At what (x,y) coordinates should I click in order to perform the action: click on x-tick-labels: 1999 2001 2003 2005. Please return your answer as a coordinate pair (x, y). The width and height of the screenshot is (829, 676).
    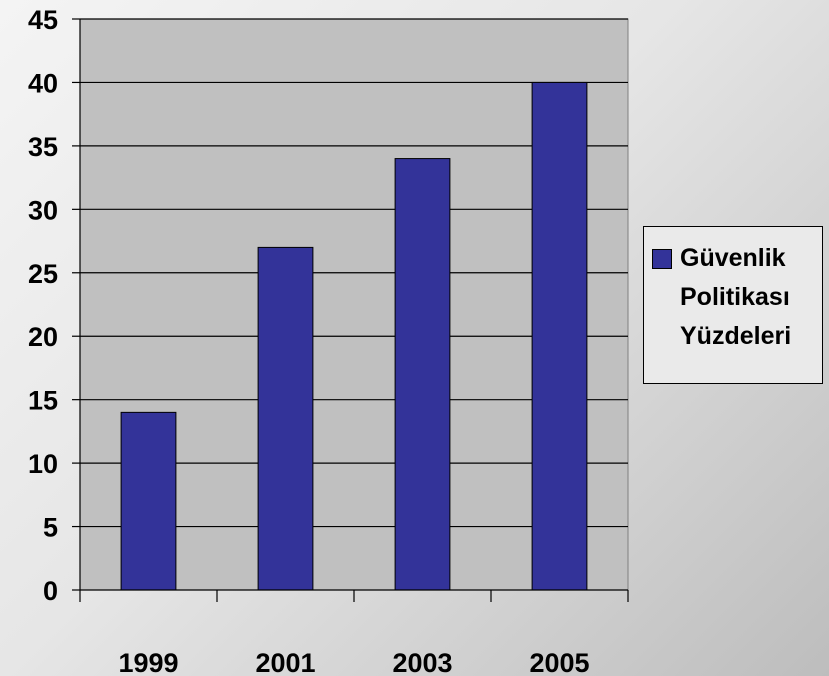
    Looking at the image, I should click on (353, 662).